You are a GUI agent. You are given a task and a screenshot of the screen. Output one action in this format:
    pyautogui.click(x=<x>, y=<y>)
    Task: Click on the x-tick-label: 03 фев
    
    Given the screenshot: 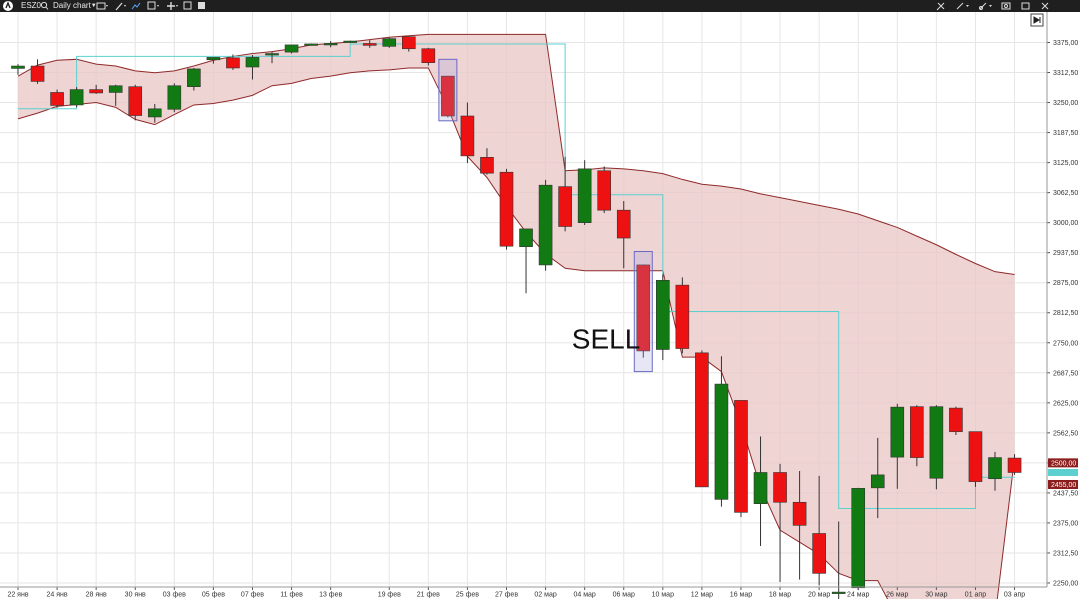 What is the action you would take?
    pyautogui.click(x=174, y=595)
    